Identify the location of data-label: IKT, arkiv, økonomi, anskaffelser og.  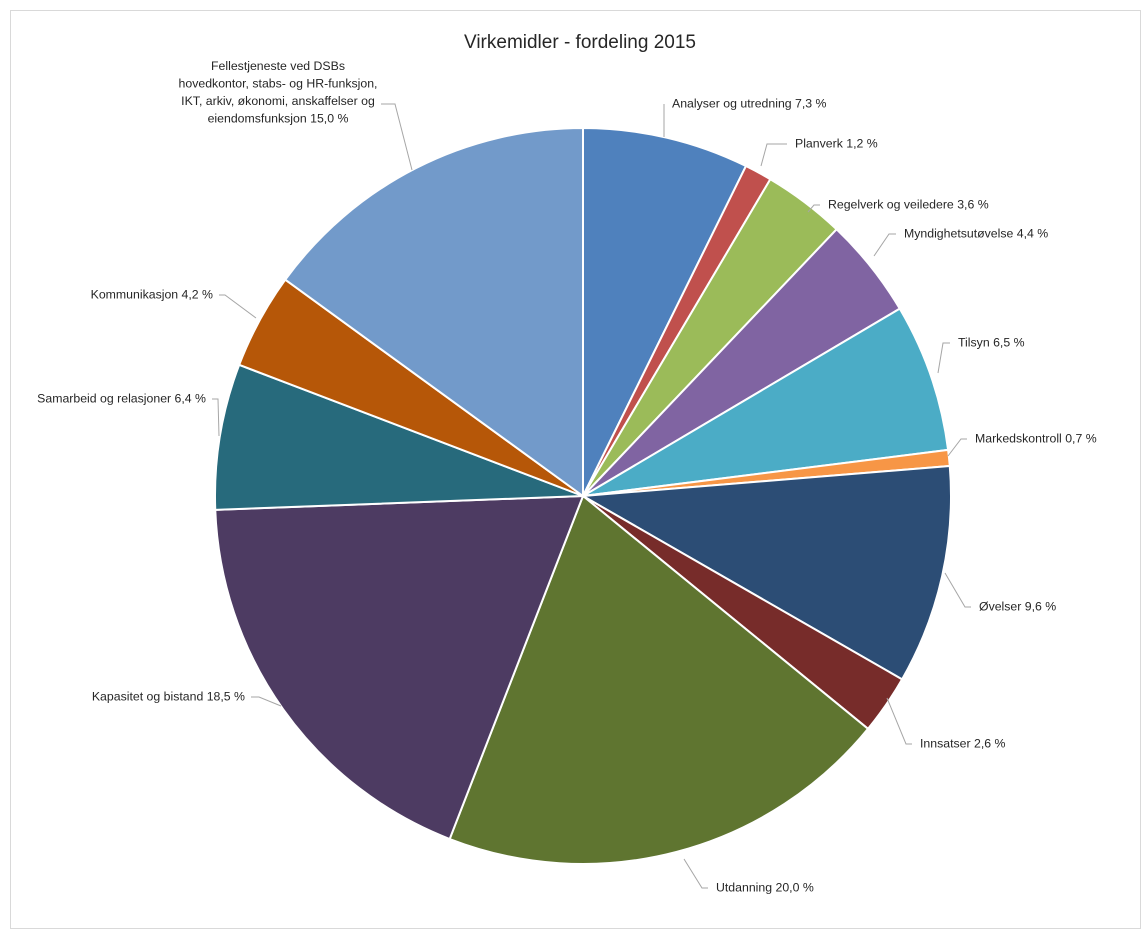
(278, 101).